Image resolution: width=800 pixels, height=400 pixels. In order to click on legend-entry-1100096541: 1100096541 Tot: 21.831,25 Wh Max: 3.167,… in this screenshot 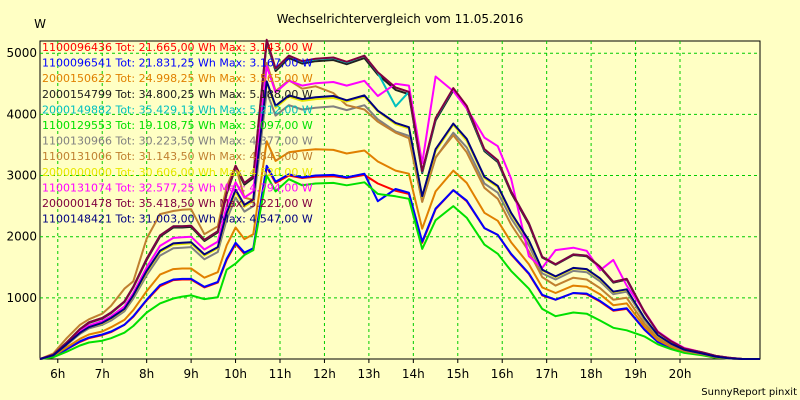, I will do `click(177, 63)`.